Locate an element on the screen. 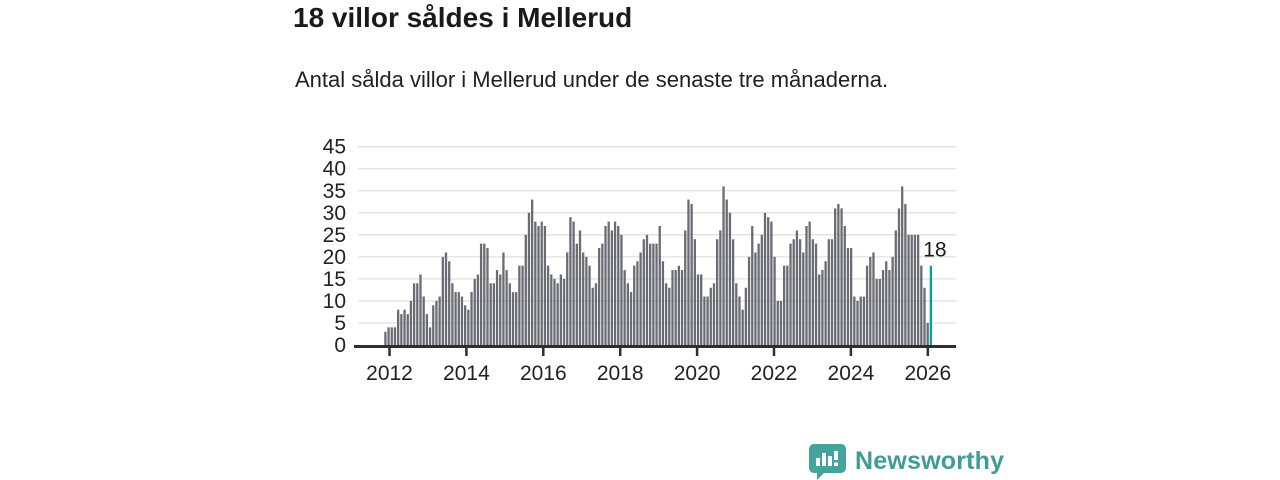 The image size is (1280, 480). y-tick-label-25: 25 is located at coordinates (334, 235).